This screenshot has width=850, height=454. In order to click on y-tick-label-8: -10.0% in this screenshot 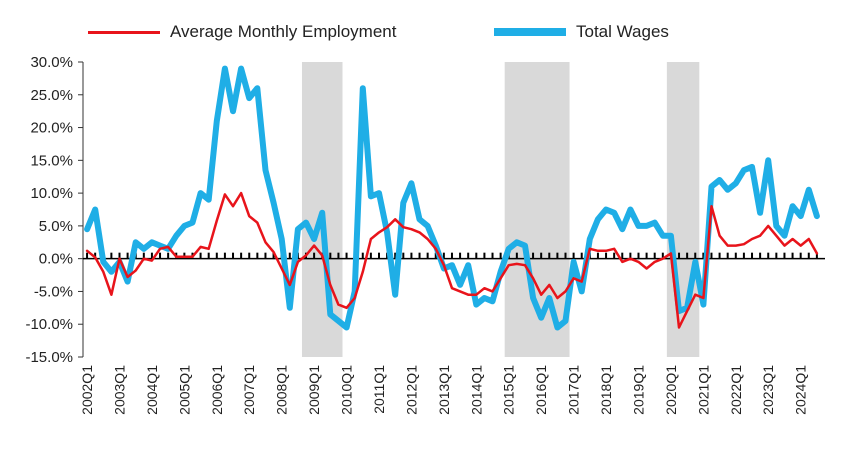, I will do `click(49, 324)`.